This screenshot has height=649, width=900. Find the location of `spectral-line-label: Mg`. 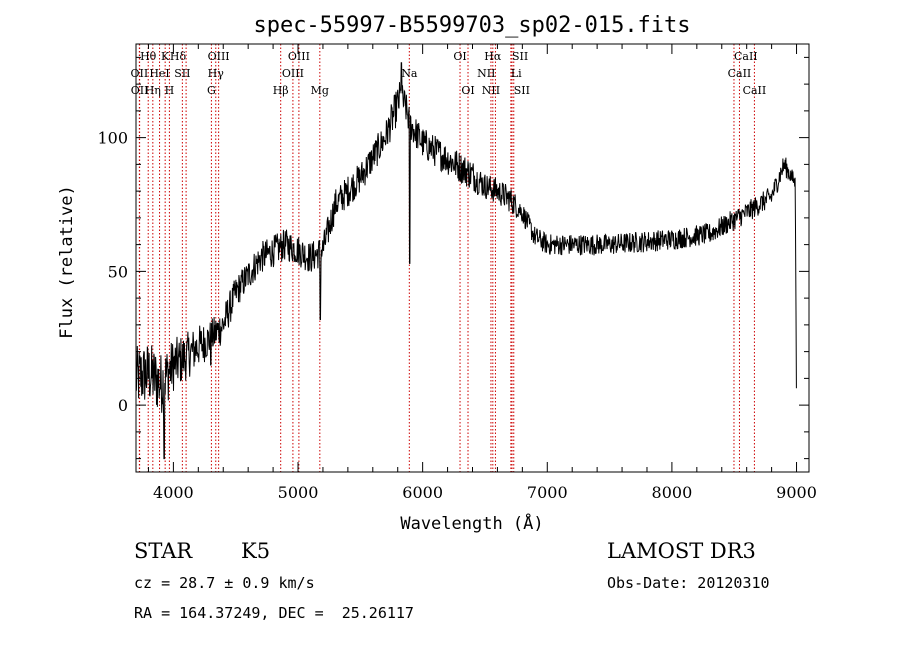

spectral-line-label: Mg is located at coordinates (320, 90).